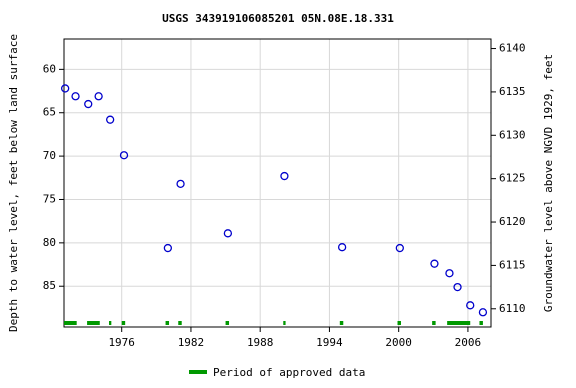 Image resolution: width=576 pixels, height=388 pixels. What do you see at coordinates (49, 112) in the screenshot?
I see `y-tick-label: 65` at bounding box center [49, 112].